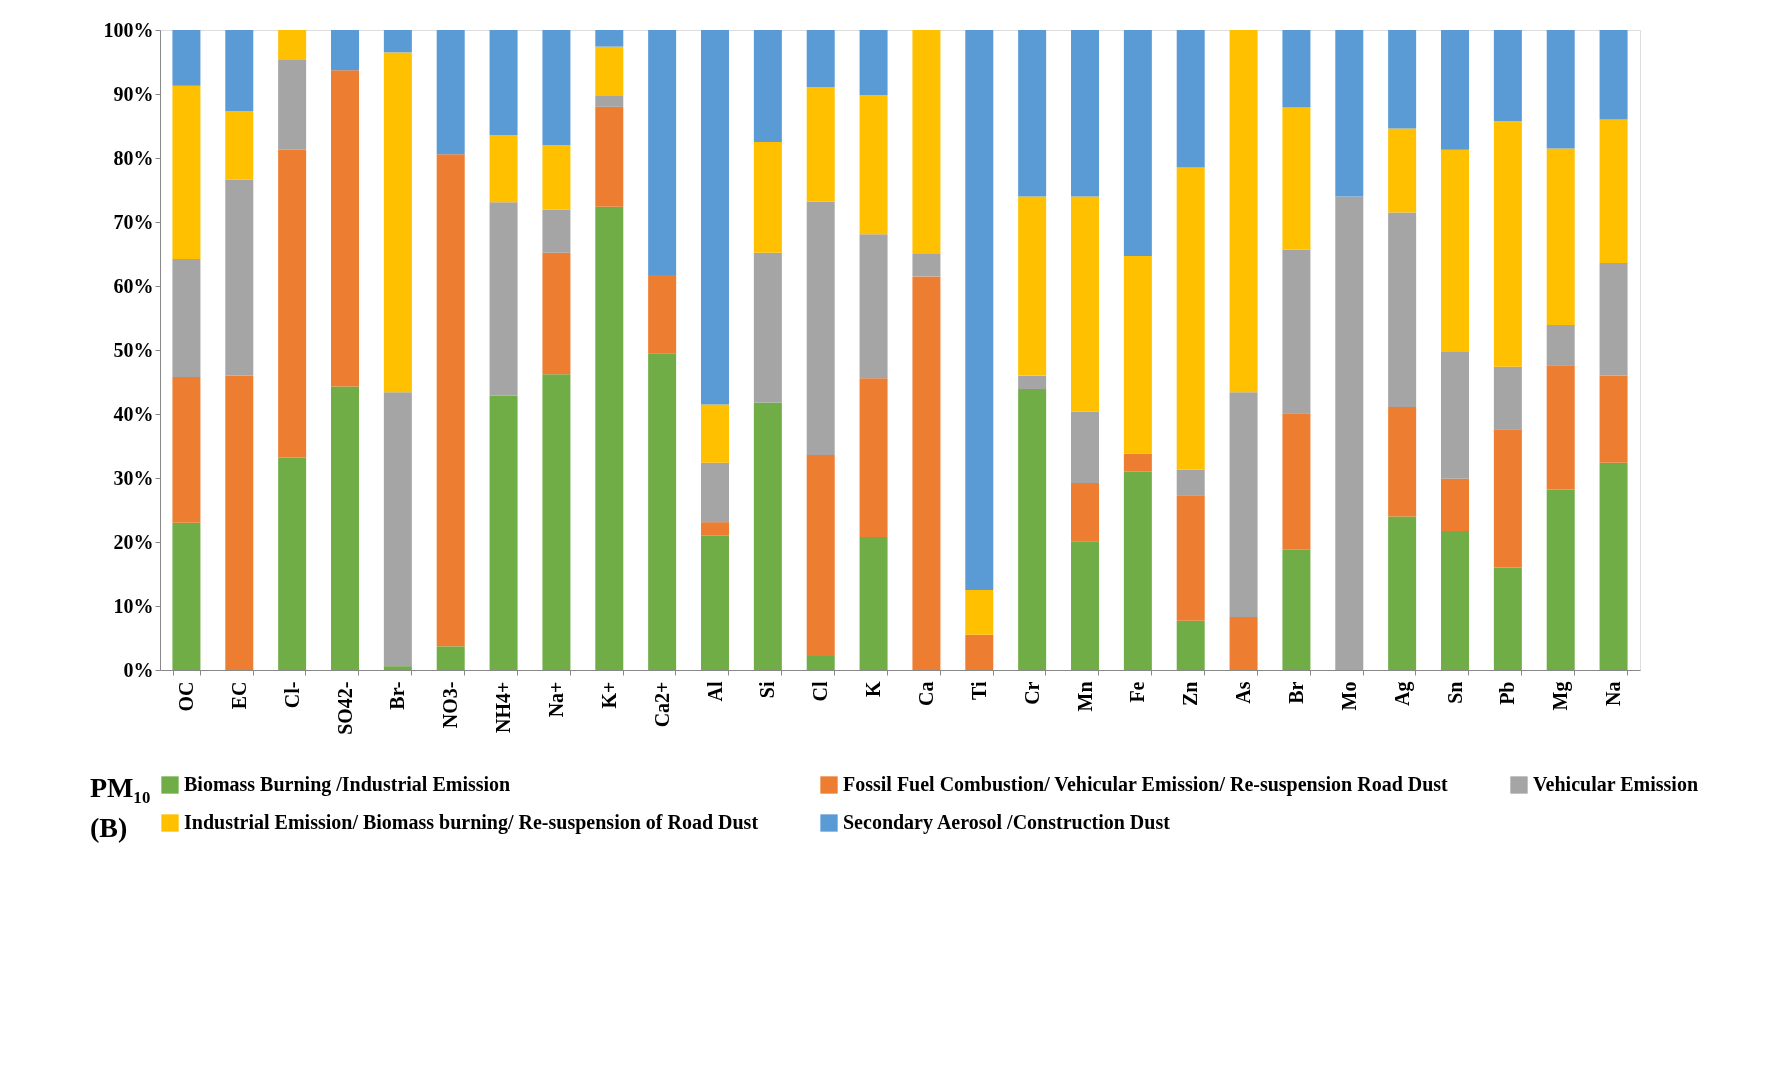  I want to click on x-tick-label: NO3-, so click(450, 705).